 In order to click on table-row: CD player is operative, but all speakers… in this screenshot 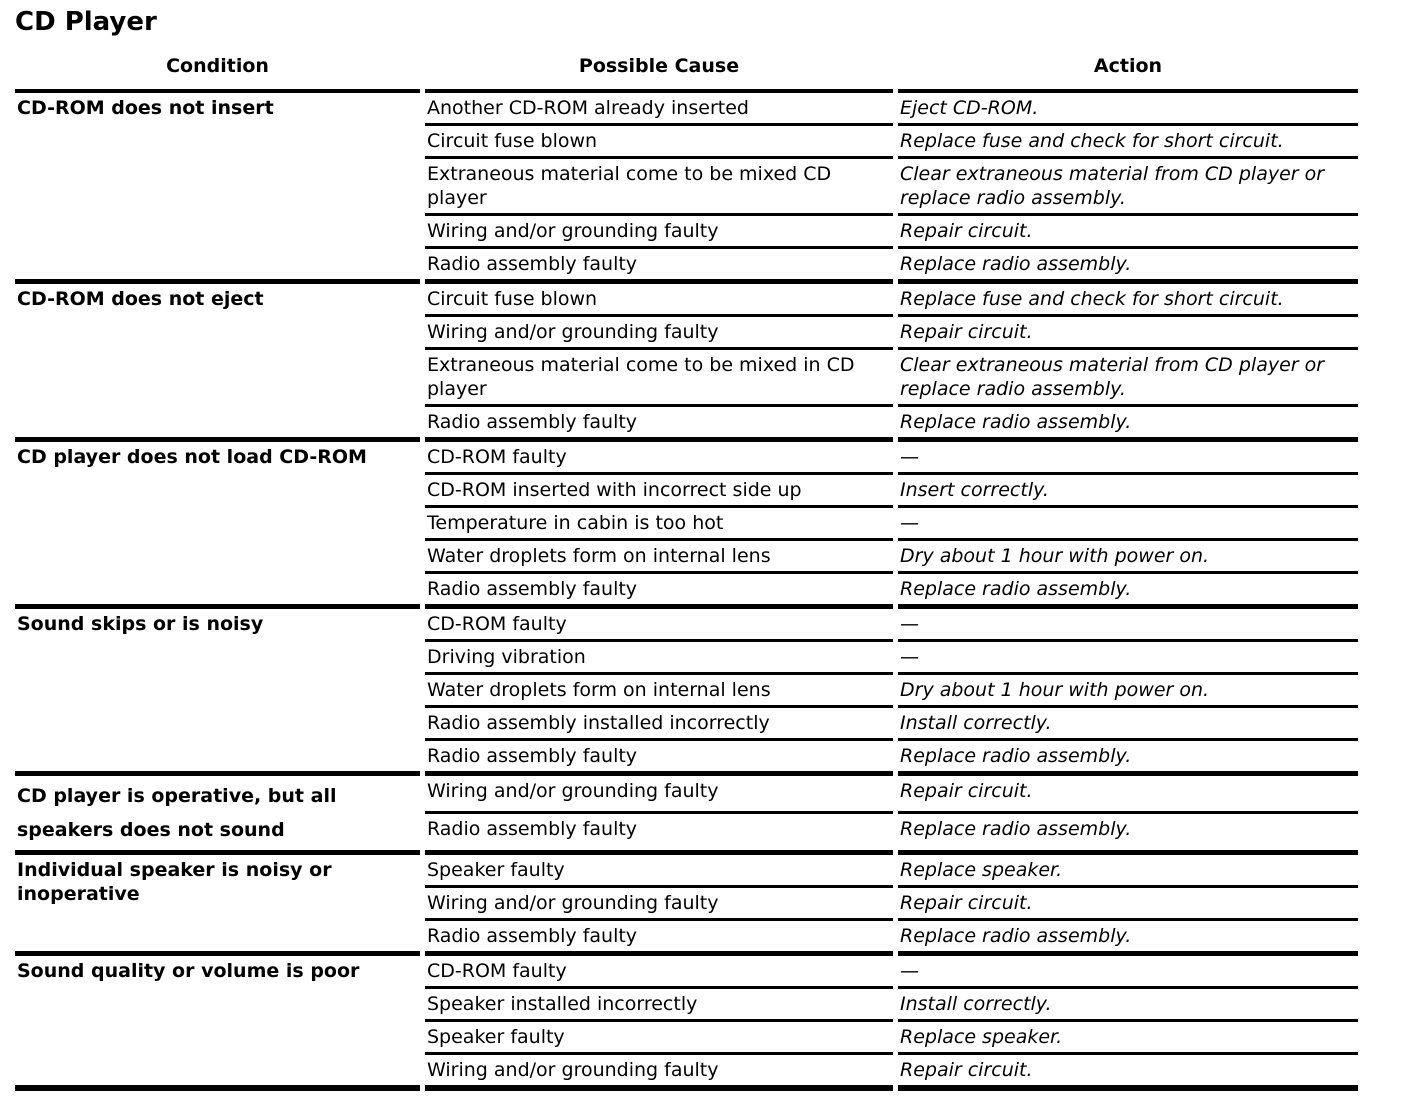, I will do `click(686, 815)`.